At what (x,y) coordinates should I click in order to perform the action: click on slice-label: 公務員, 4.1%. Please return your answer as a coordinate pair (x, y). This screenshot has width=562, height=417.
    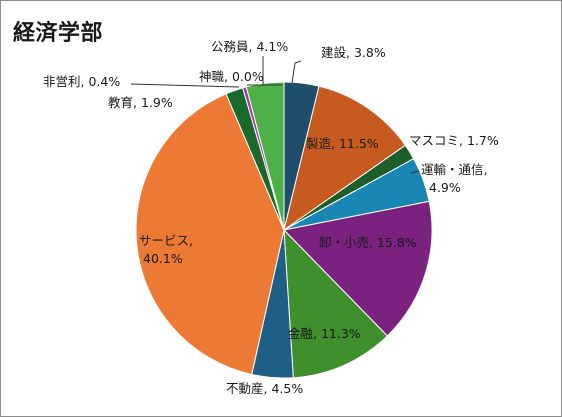
    Looking at the image, I should click on (249, 46).